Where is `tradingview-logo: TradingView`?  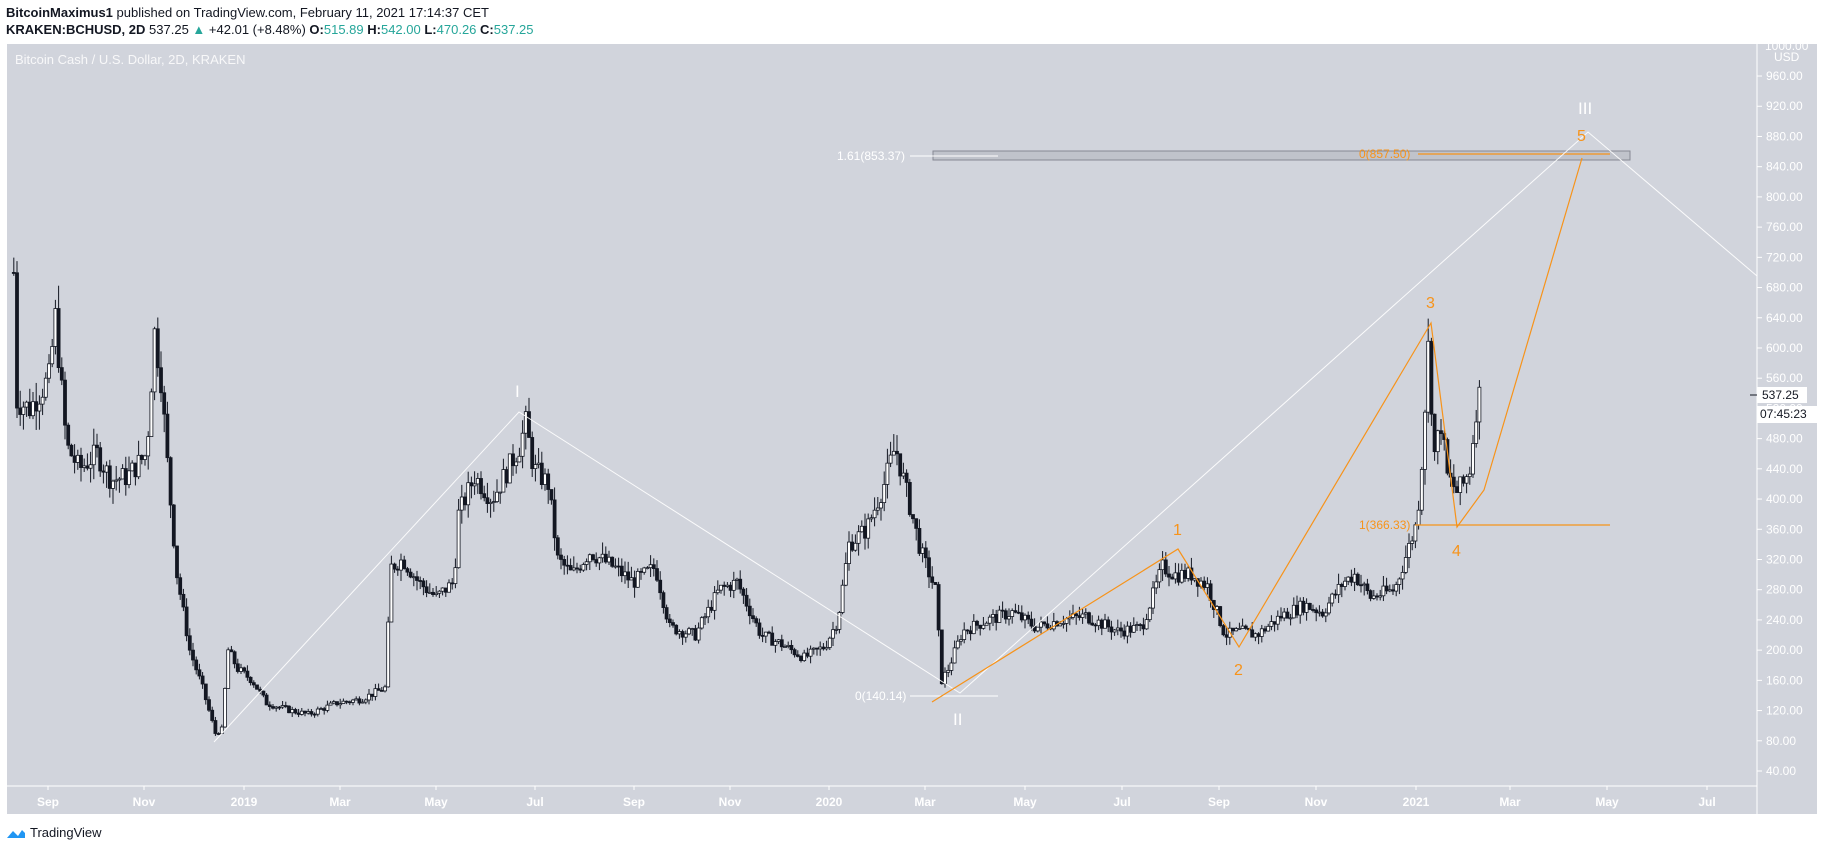
tradingview-logo: TradingView is located at coordinates (54, 832).